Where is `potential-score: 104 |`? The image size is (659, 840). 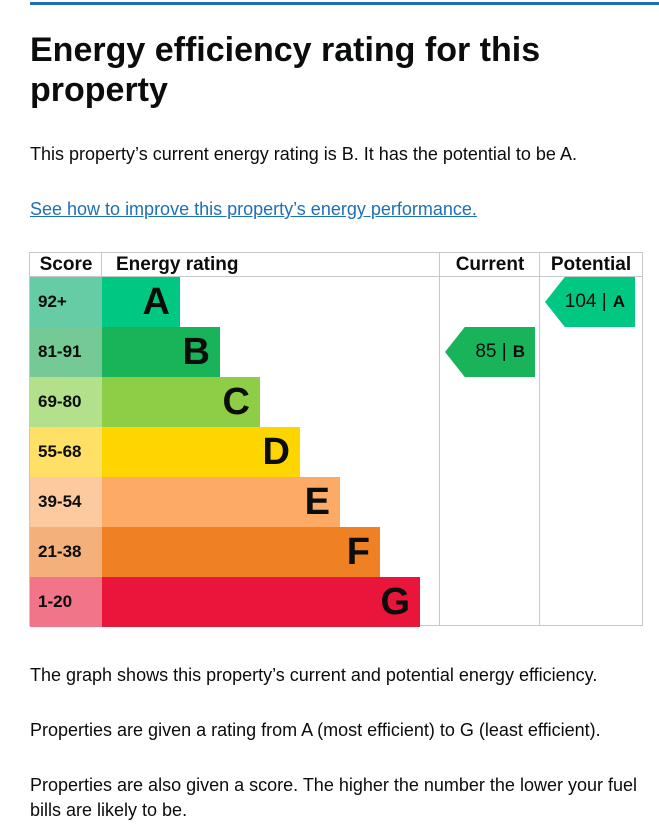 potential-score: 104 | is located at coordinates (585, 301).